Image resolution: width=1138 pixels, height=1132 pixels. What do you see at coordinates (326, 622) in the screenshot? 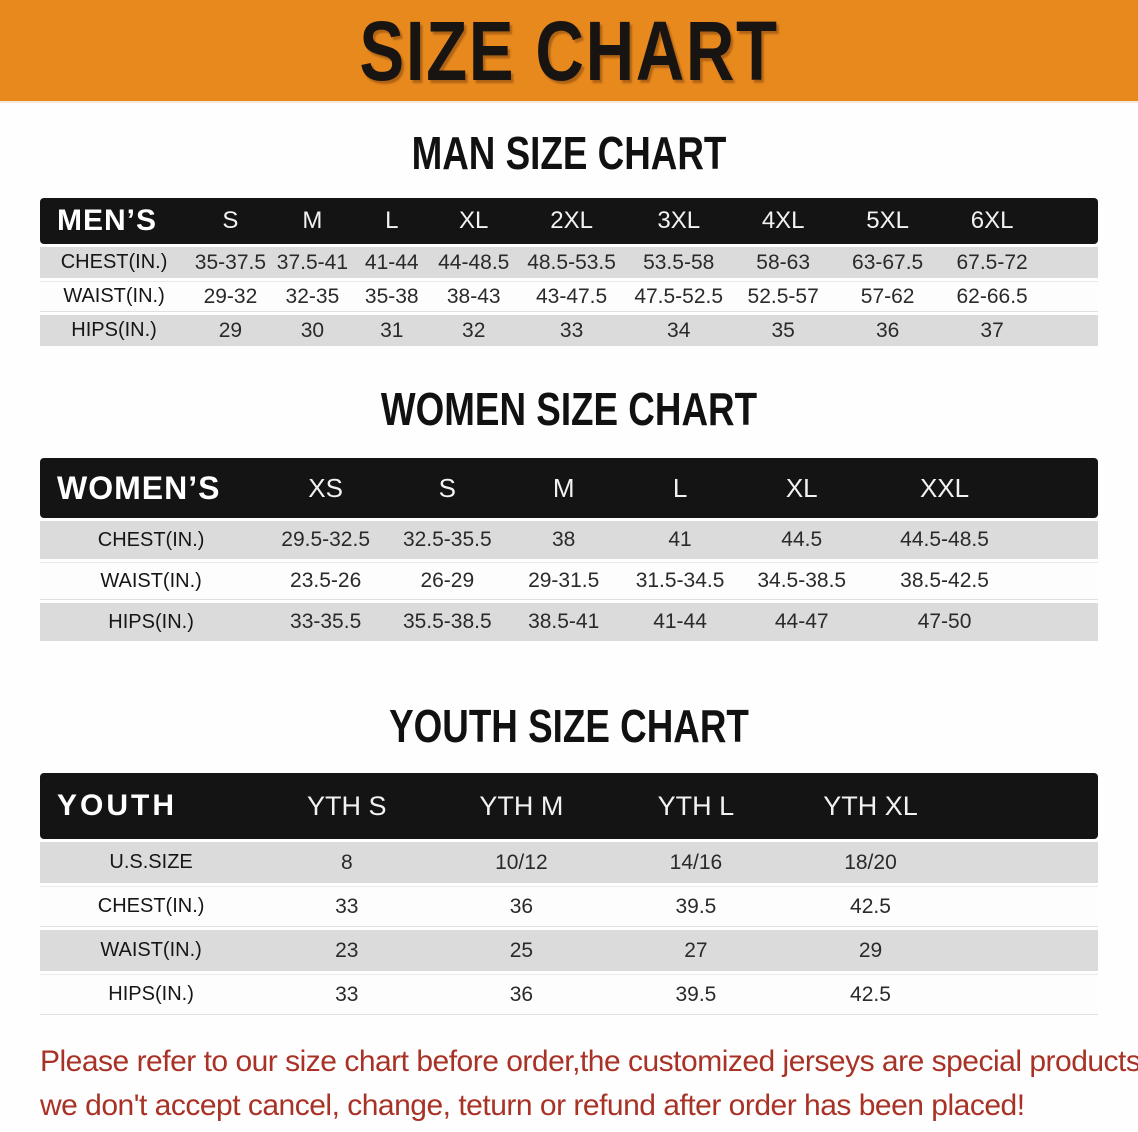
I see `cell-value: 33-35.5` at bounding box center [326, 622].